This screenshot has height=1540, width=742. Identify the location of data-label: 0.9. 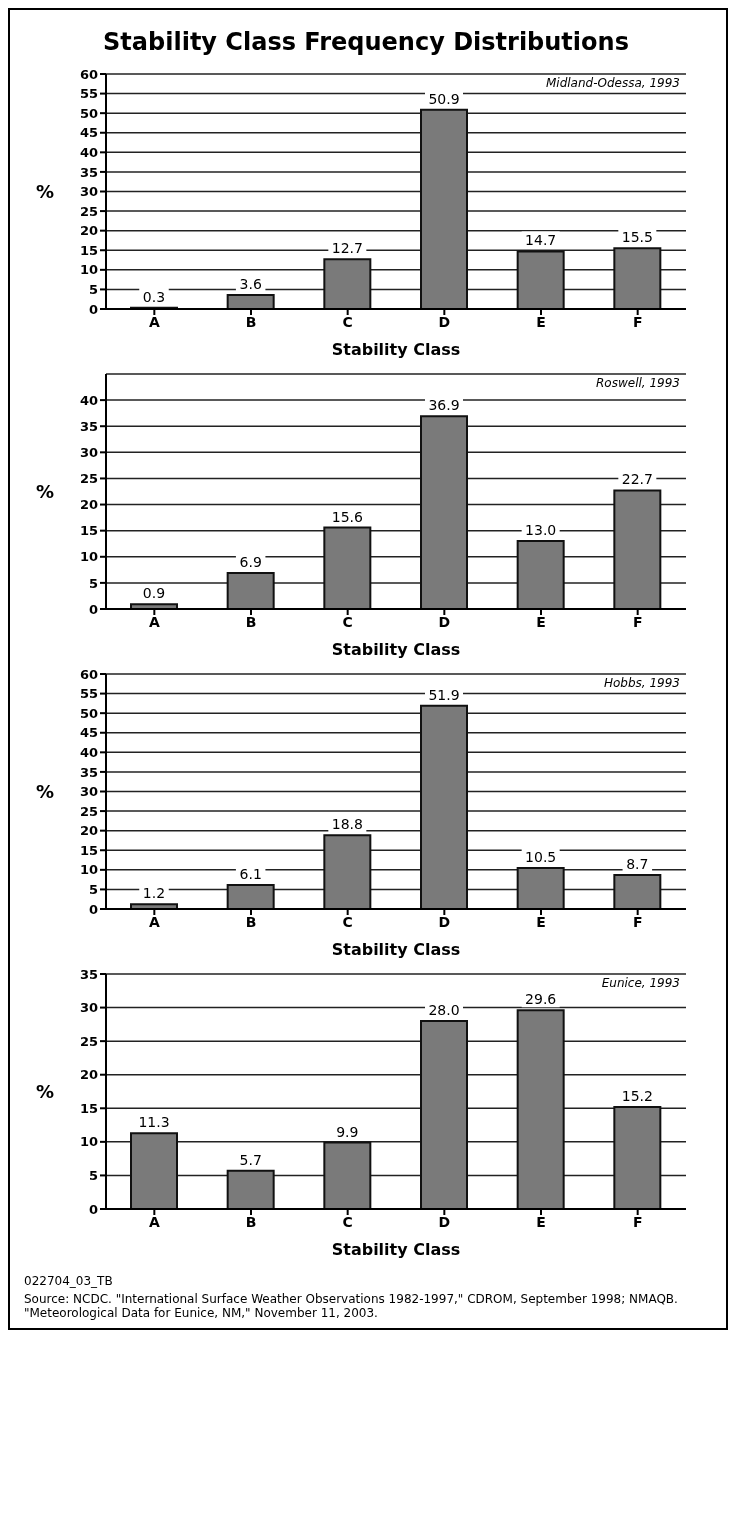
(154, 593).